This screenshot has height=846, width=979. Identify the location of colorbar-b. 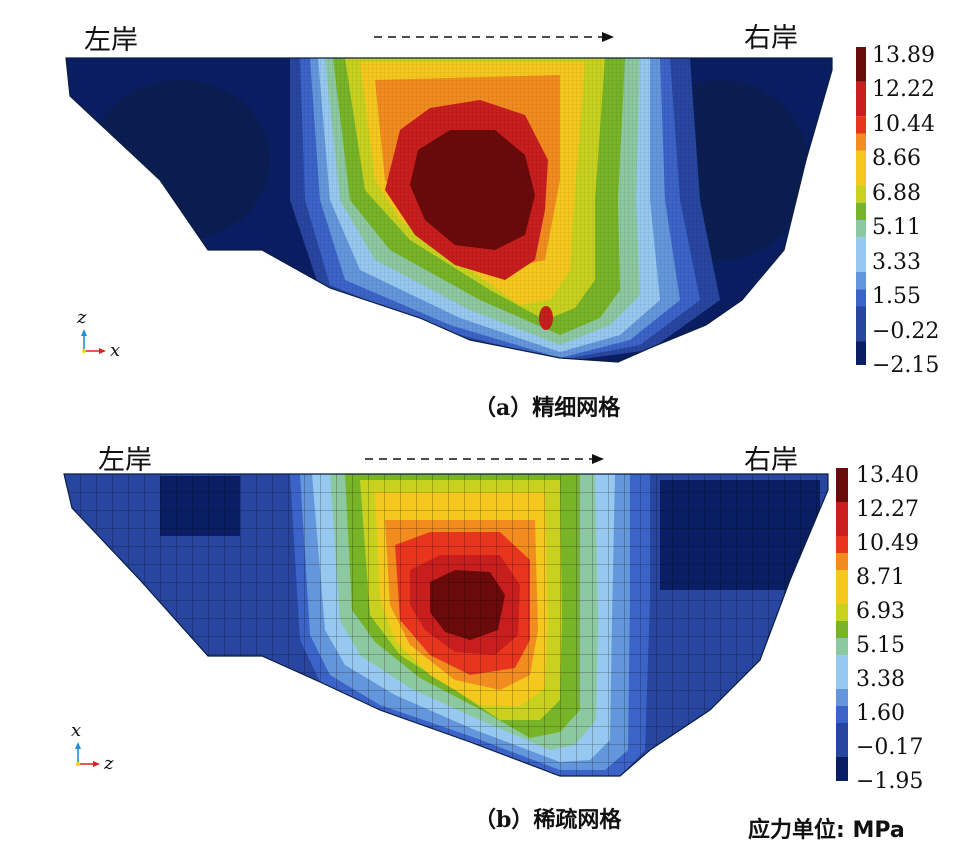
(842, 624).